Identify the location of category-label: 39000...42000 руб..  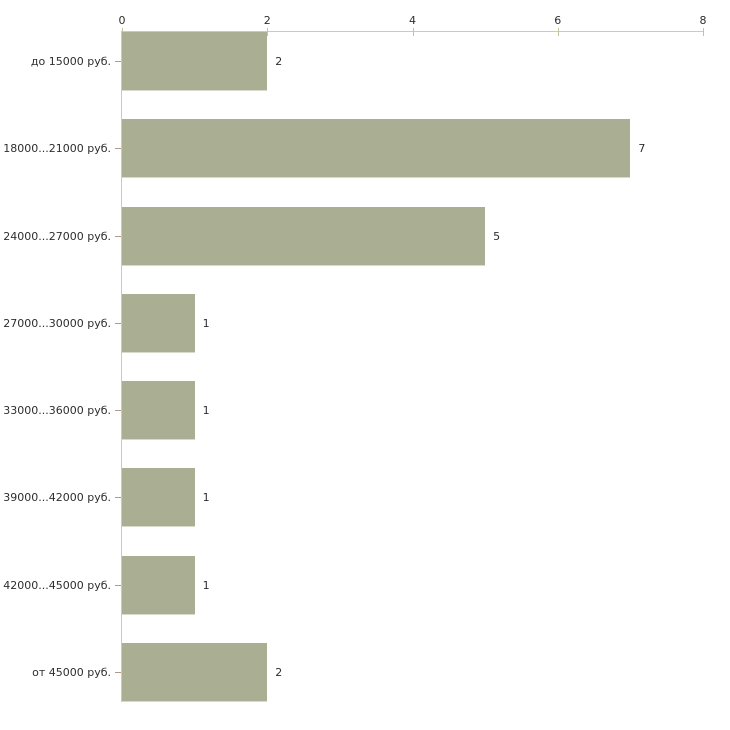
(57, 498).